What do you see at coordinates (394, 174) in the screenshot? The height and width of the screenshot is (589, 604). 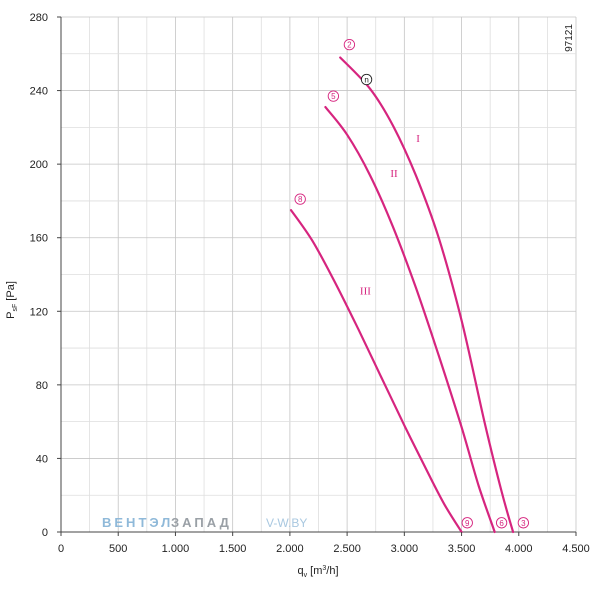 I see `series-label-II: II` at bounding box center [394, 174].